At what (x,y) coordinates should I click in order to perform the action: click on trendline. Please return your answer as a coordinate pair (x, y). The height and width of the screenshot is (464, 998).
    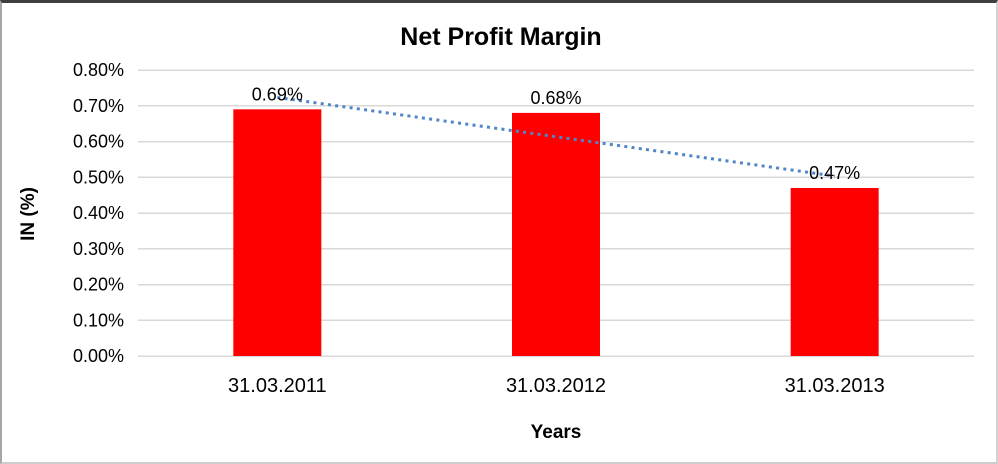
    Looking at the image, I should click on (556, 136).